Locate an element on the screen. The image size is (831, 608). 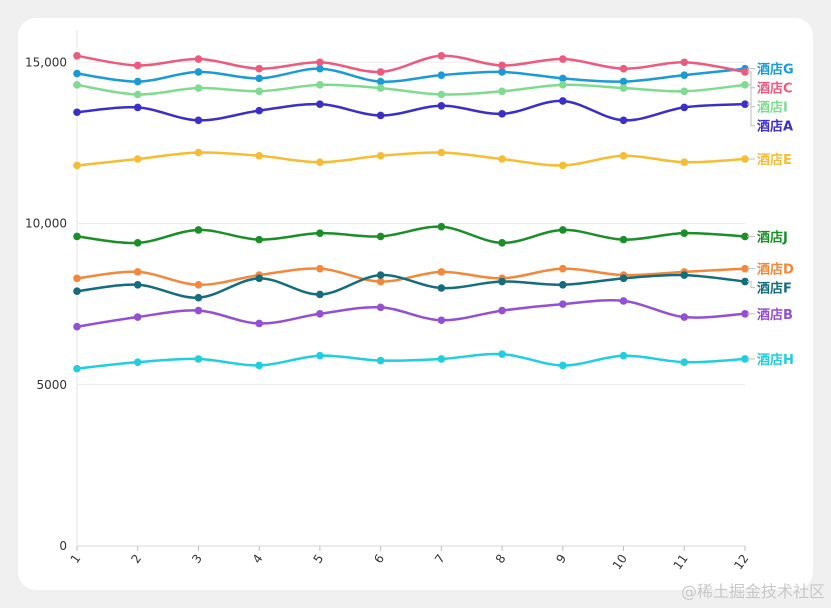
legend-label: 酒店A is located at coordinates (775, 127).